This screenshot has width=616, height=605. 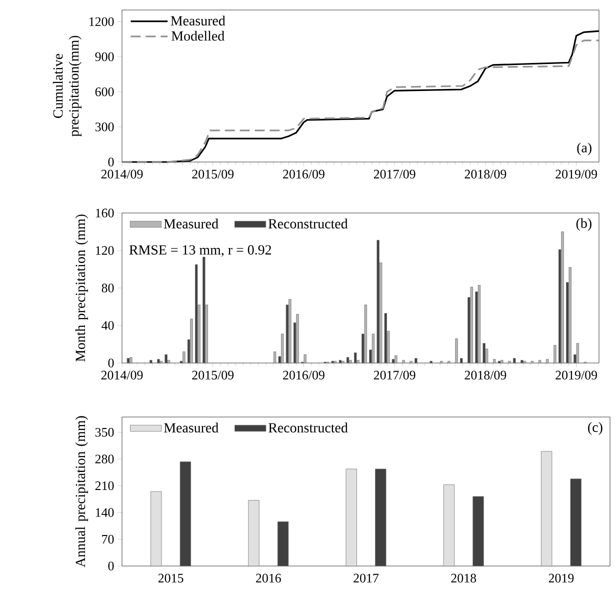 What do you see at coordinates (67, 86) in the screenshot?
I see `y-axis-title: Cumulative precipitation(mm)` at bounding box center [67, 86].